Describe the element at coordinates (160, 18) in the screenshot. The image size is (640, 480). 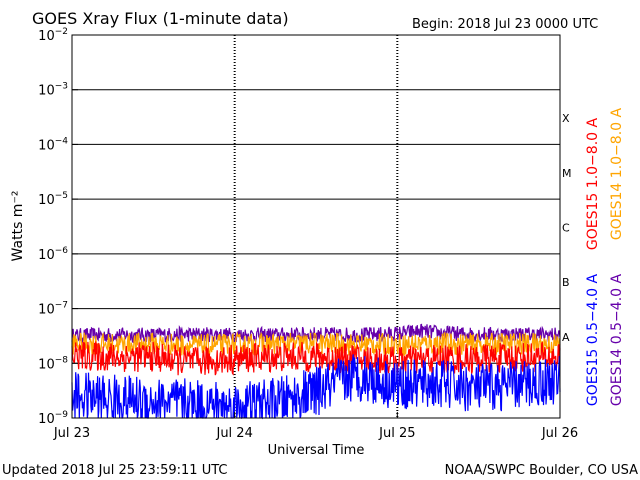
I see `chart-title: GOES Xray Flux (1-minute data)` at that location.